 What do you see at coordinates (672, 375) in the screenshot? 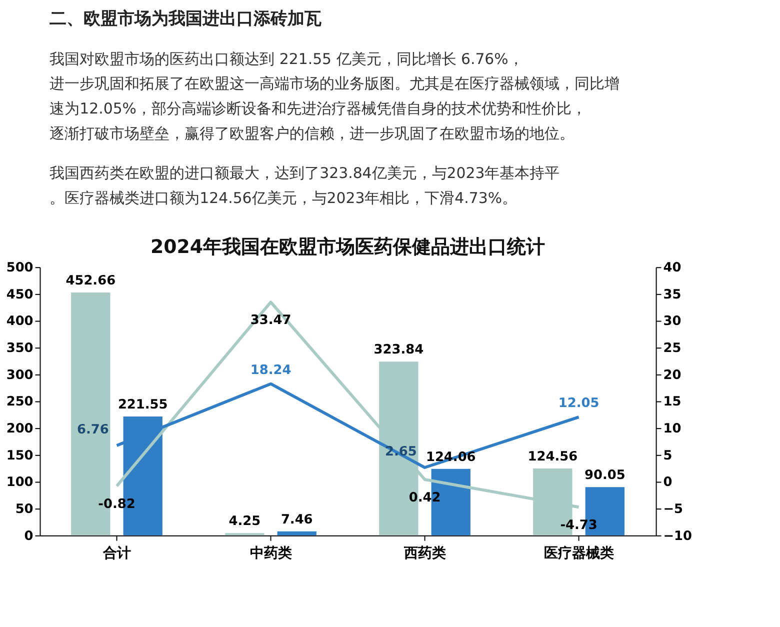
I see `y2-tick-label: 20` at bounding box center [672, 375].